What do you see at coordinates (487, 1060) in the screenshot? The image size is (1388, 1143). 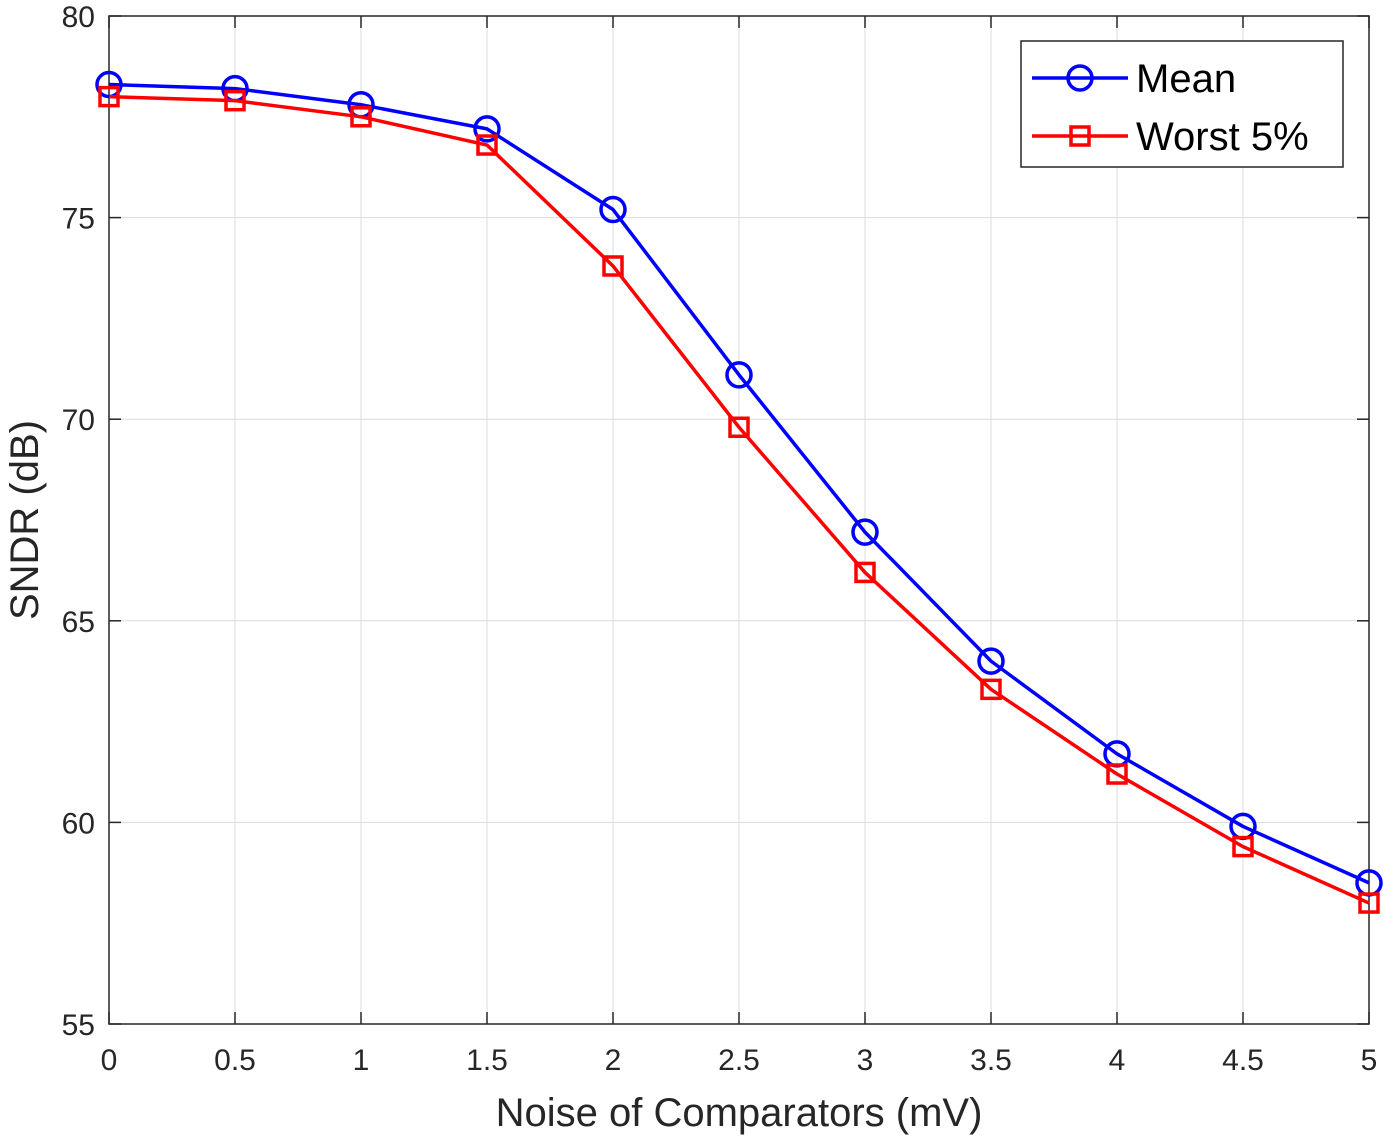 I see `x-tick-label: 1.5` at bounding box center [487, 1060].